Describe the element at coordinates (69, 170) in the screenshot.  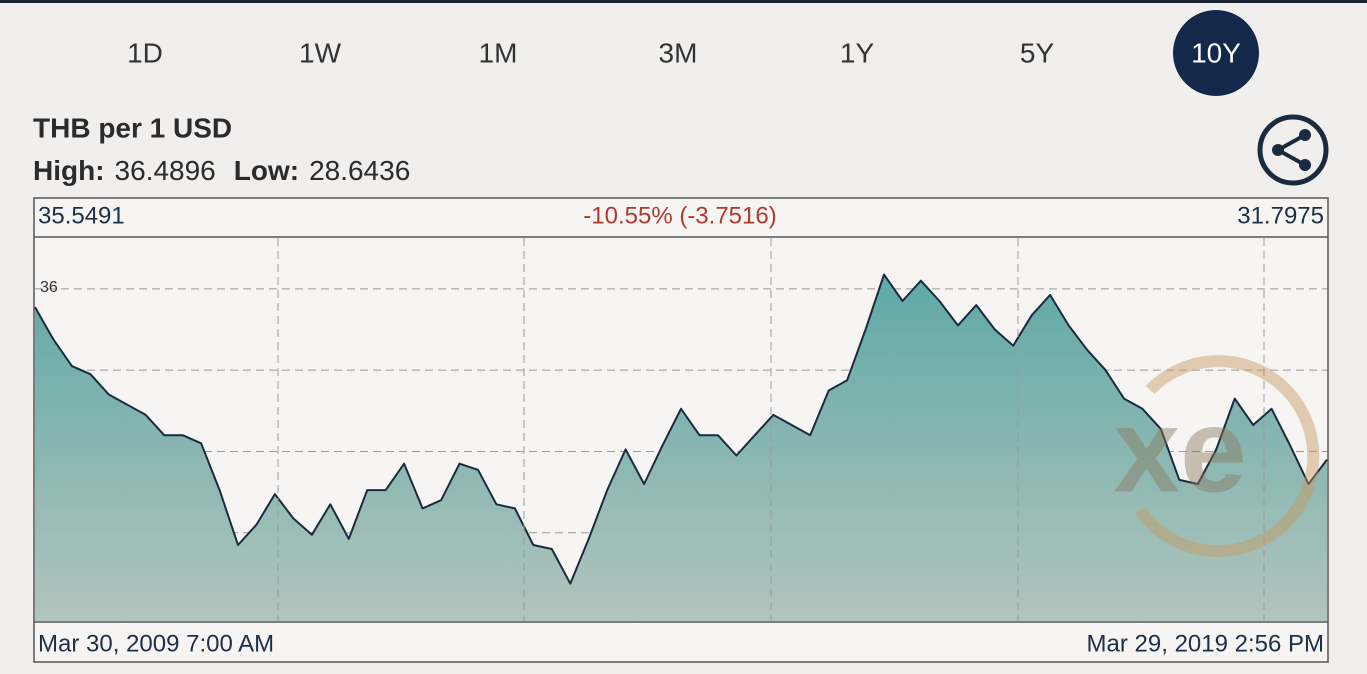
I see `high-label: High:` at that location.